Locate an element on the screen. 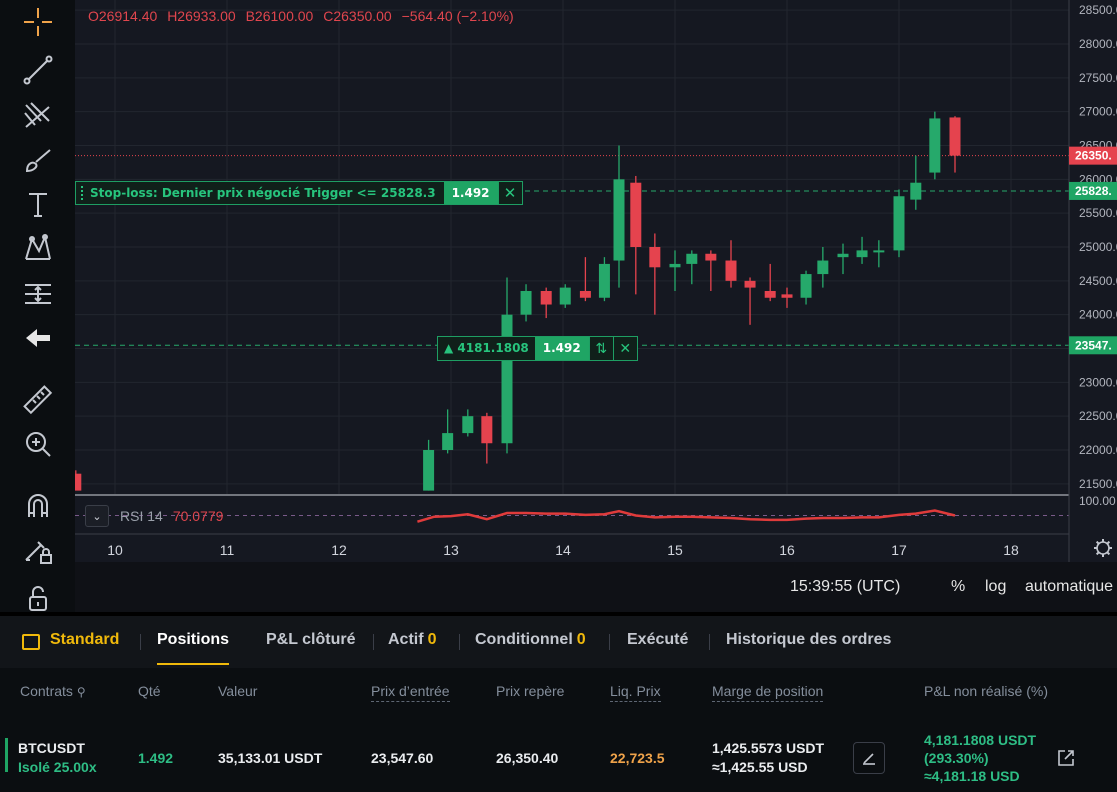 The width and height of the screenshot is (1117, 792). rsi-axis-label: 100.00 is located at coordinates (1097, 501).